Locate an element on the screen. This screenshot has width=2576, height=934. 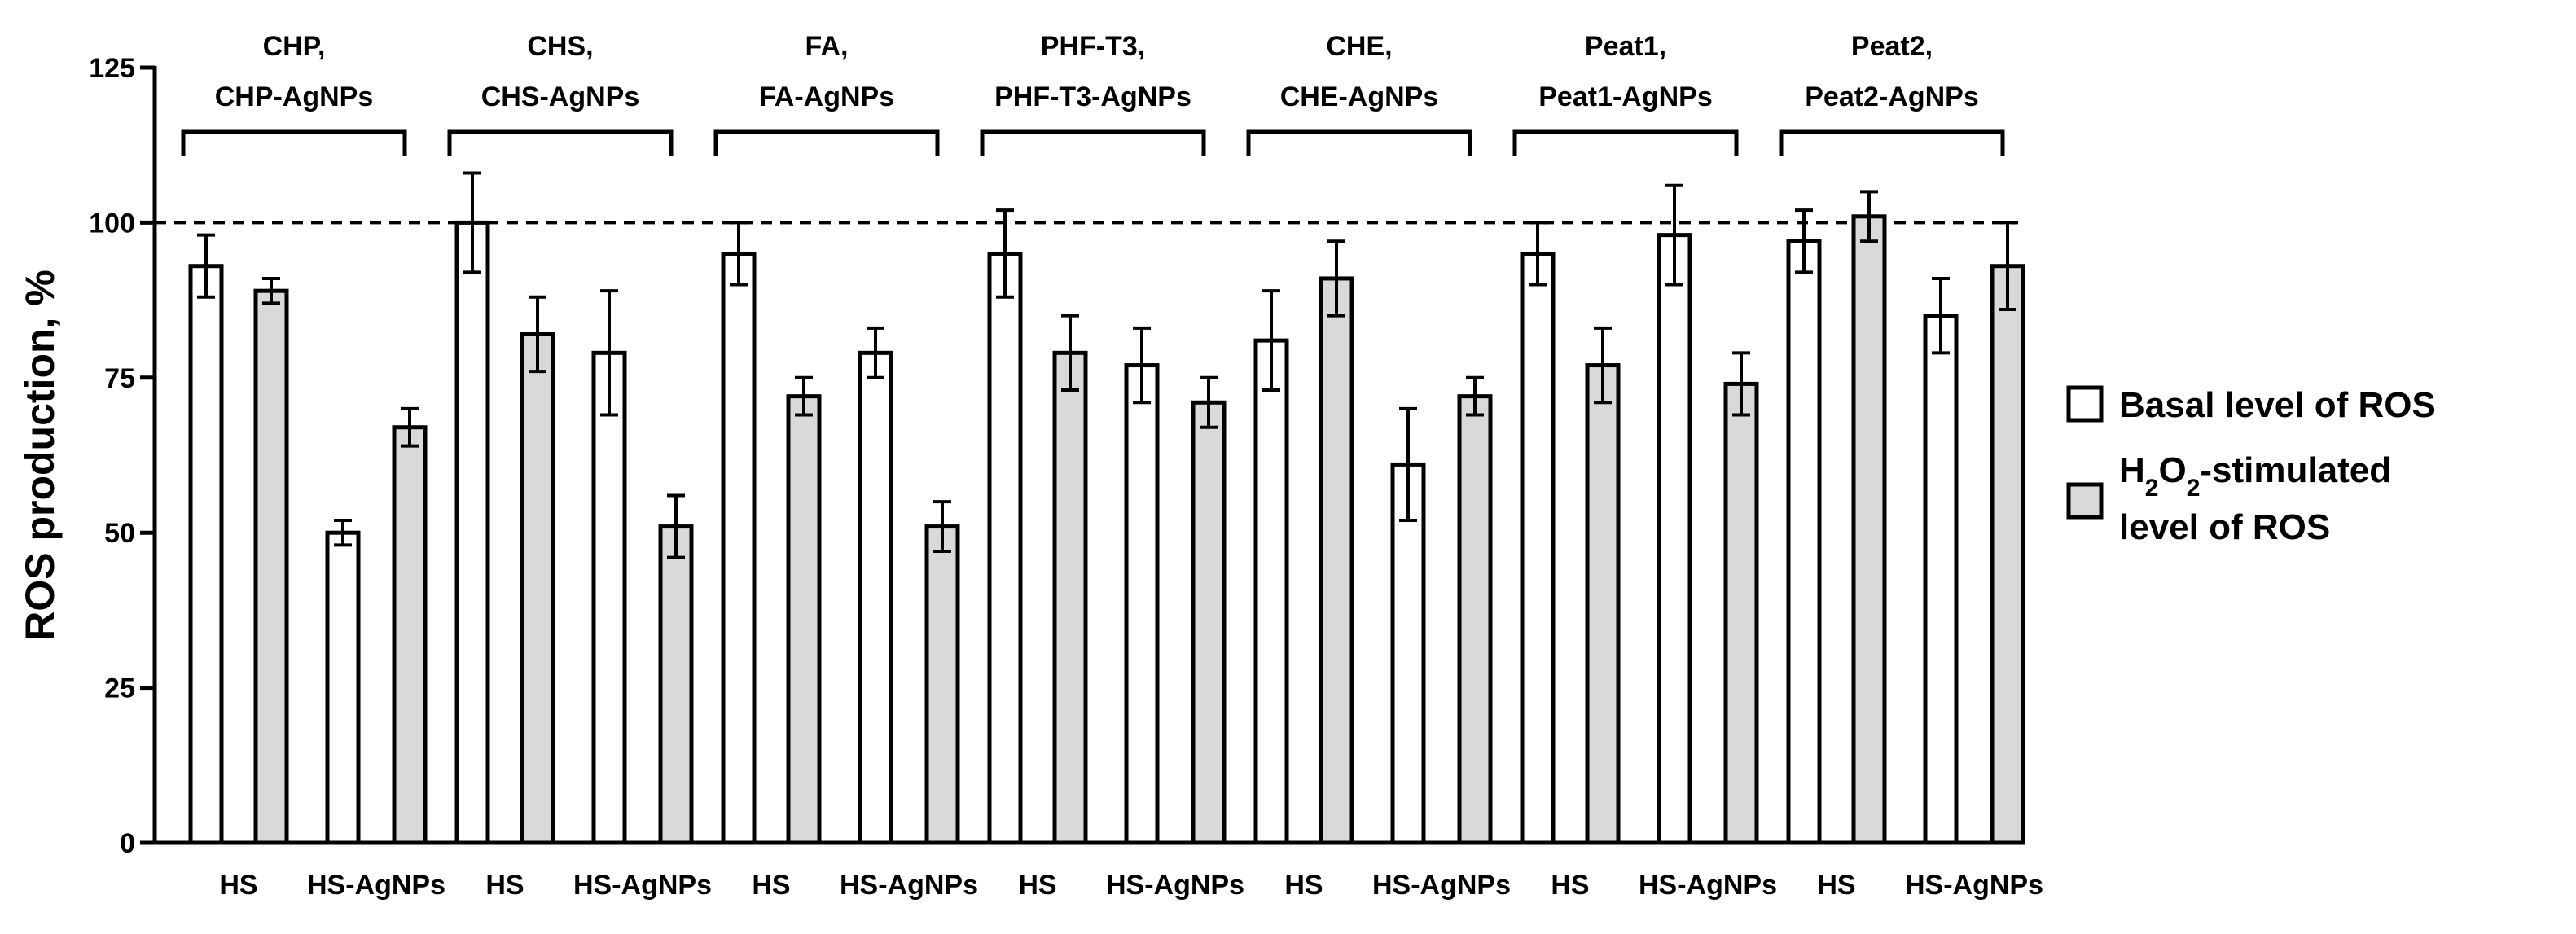
y-tick-label: 25 is located at coordinates (119, 688).